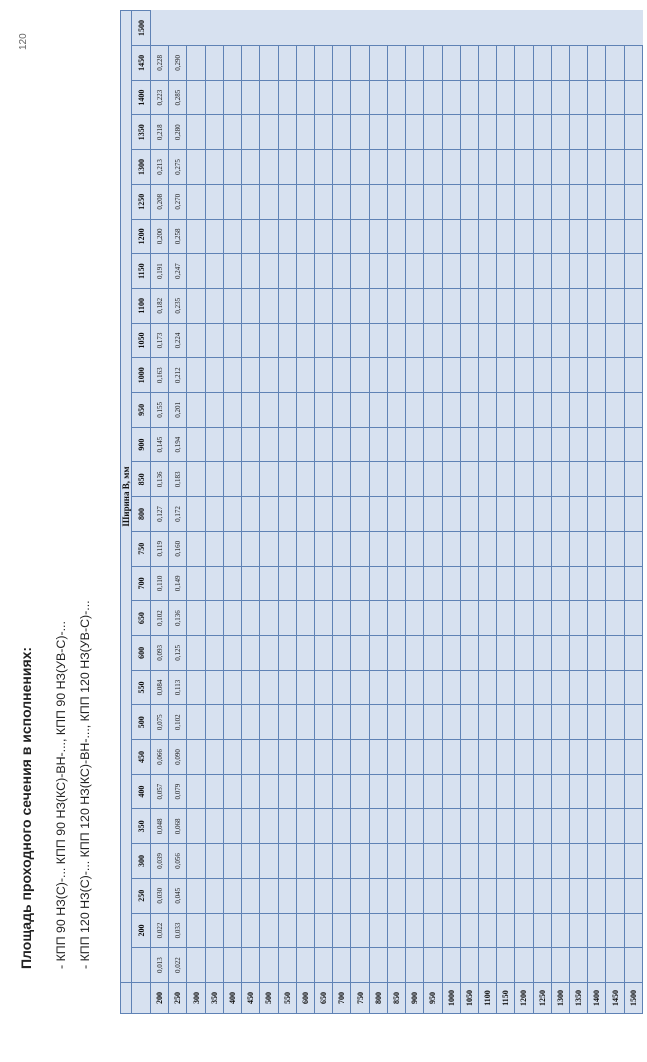  What do you see at coordinates (159, 97) in the screenshot?
I see `area-cell: 0,223` at bounding box center [159, 97].